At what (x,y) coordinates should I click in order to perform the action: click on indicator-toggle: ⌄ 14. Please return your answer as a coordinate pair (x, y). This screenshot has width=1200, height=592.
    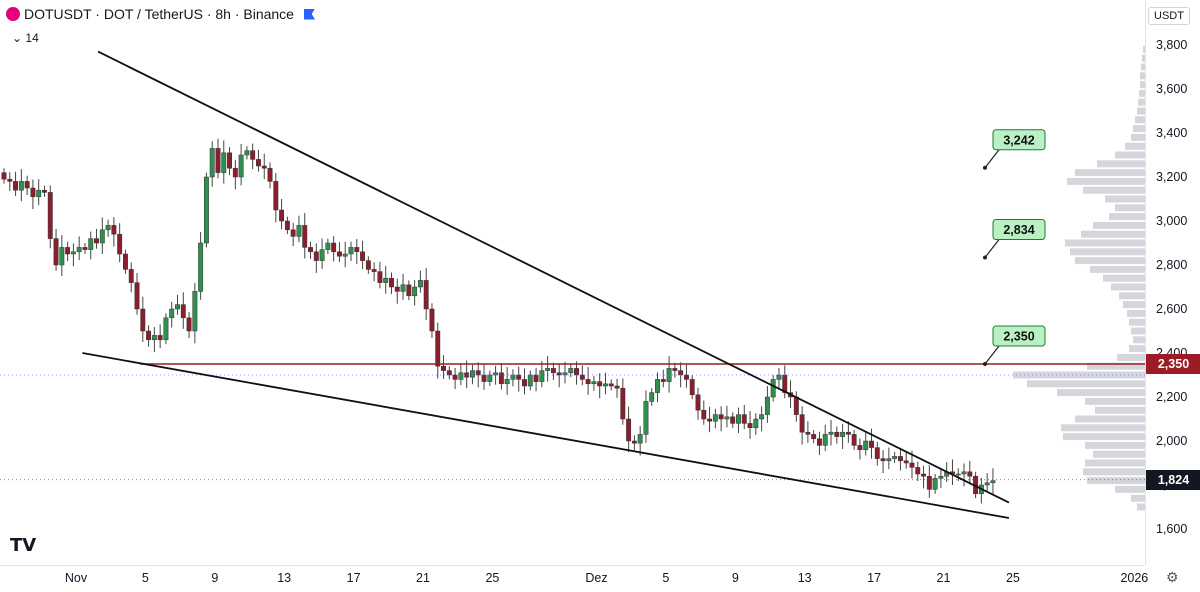
    Looking at the image, I should click on (25, 38).